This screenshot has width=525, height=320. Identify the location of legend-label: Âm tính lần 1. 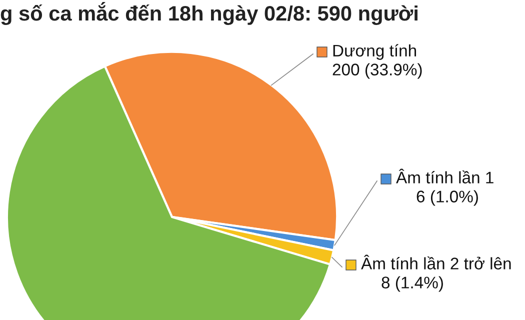
(445, 176).